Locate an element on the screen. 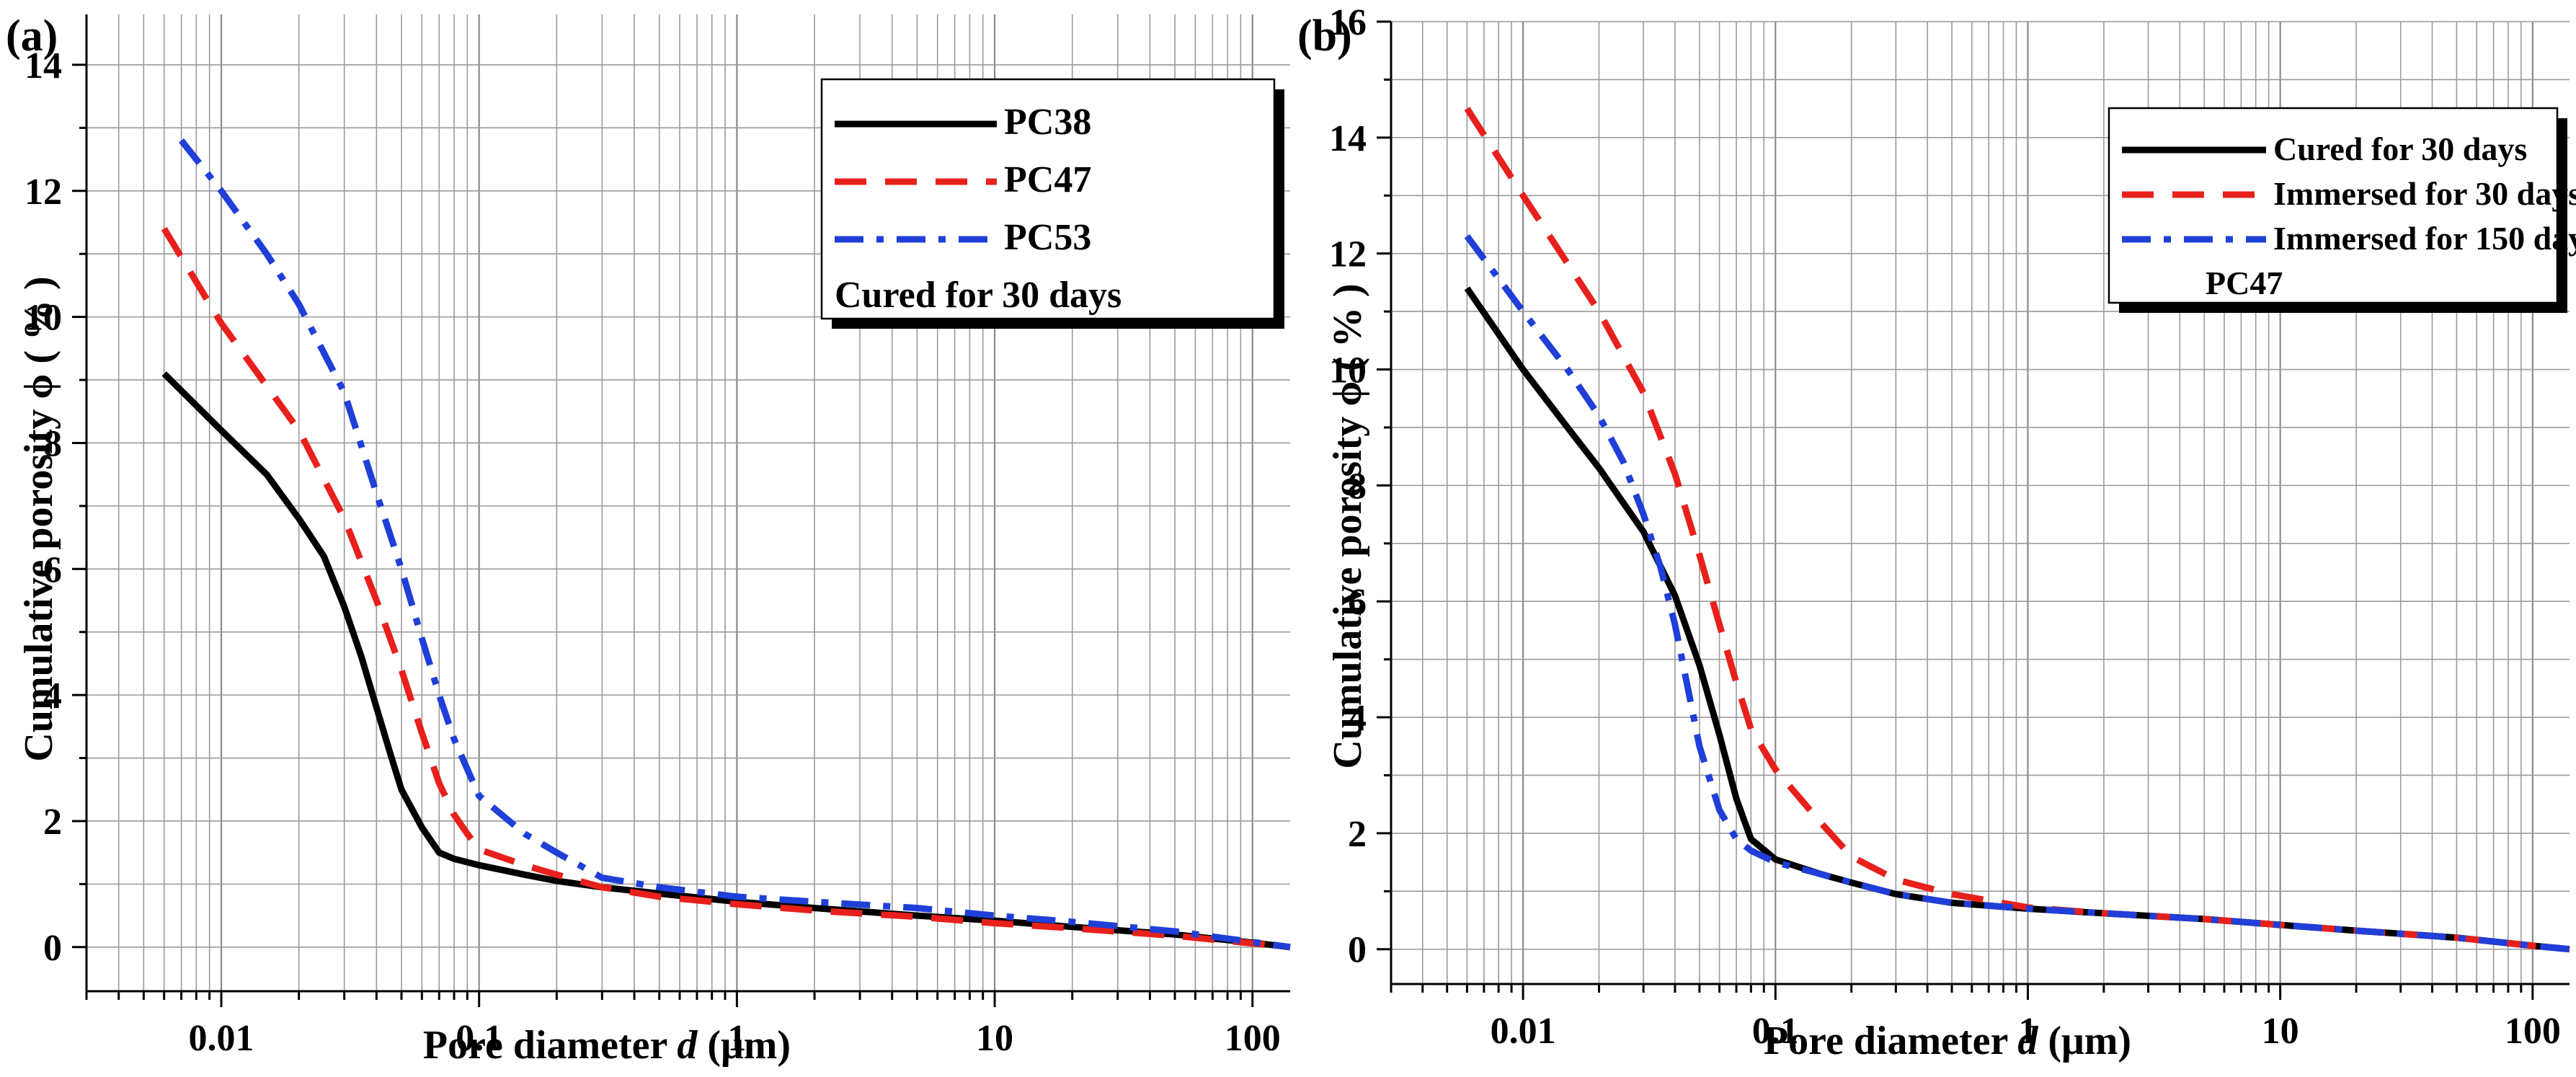 The width and height of the screenshot is (2576, 1077). y-axis-label-b: Cumulative porosity ϕ ( % ) is located at coordinates (1347, 525).